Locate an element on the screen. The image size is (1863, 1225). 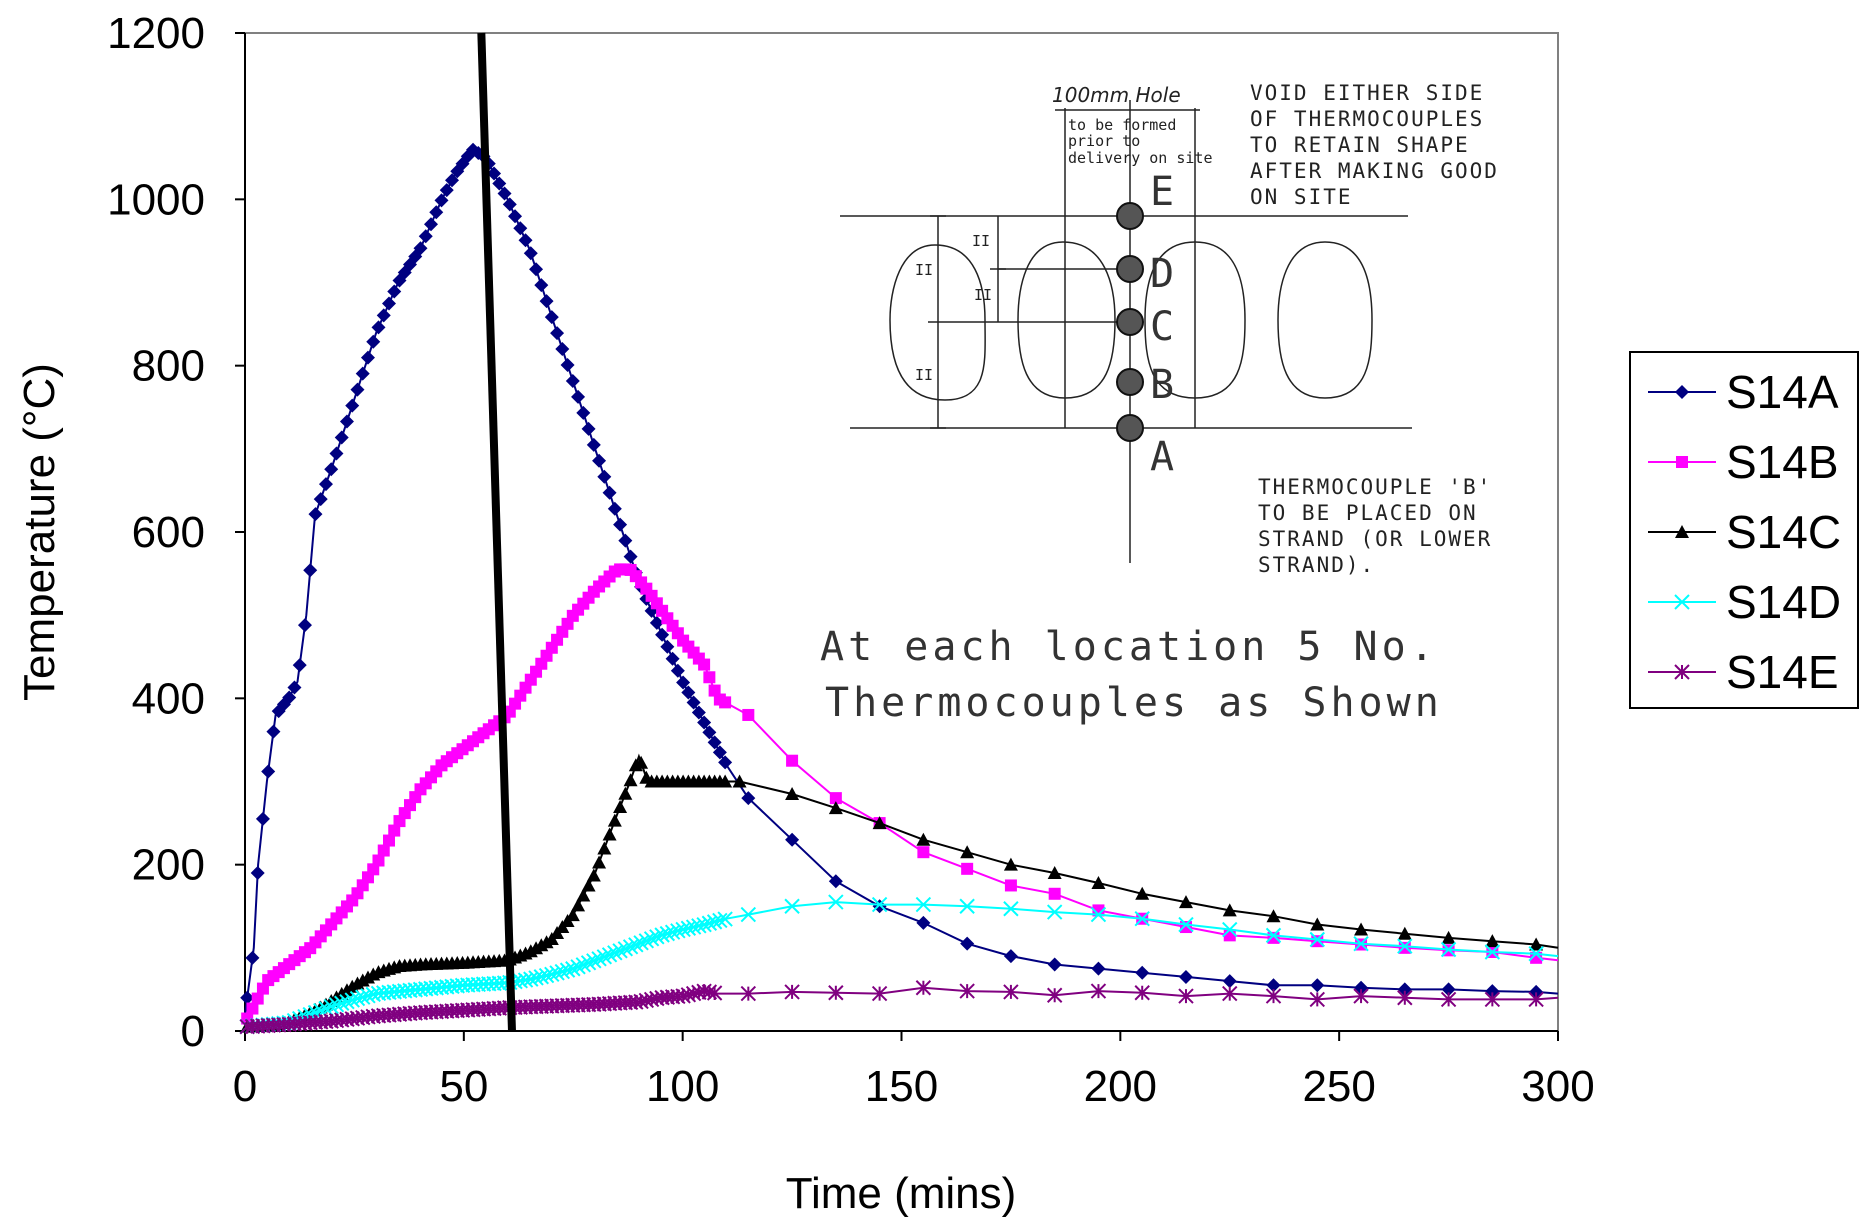
legend-label: S14B is located at coordinates (1782, 462).